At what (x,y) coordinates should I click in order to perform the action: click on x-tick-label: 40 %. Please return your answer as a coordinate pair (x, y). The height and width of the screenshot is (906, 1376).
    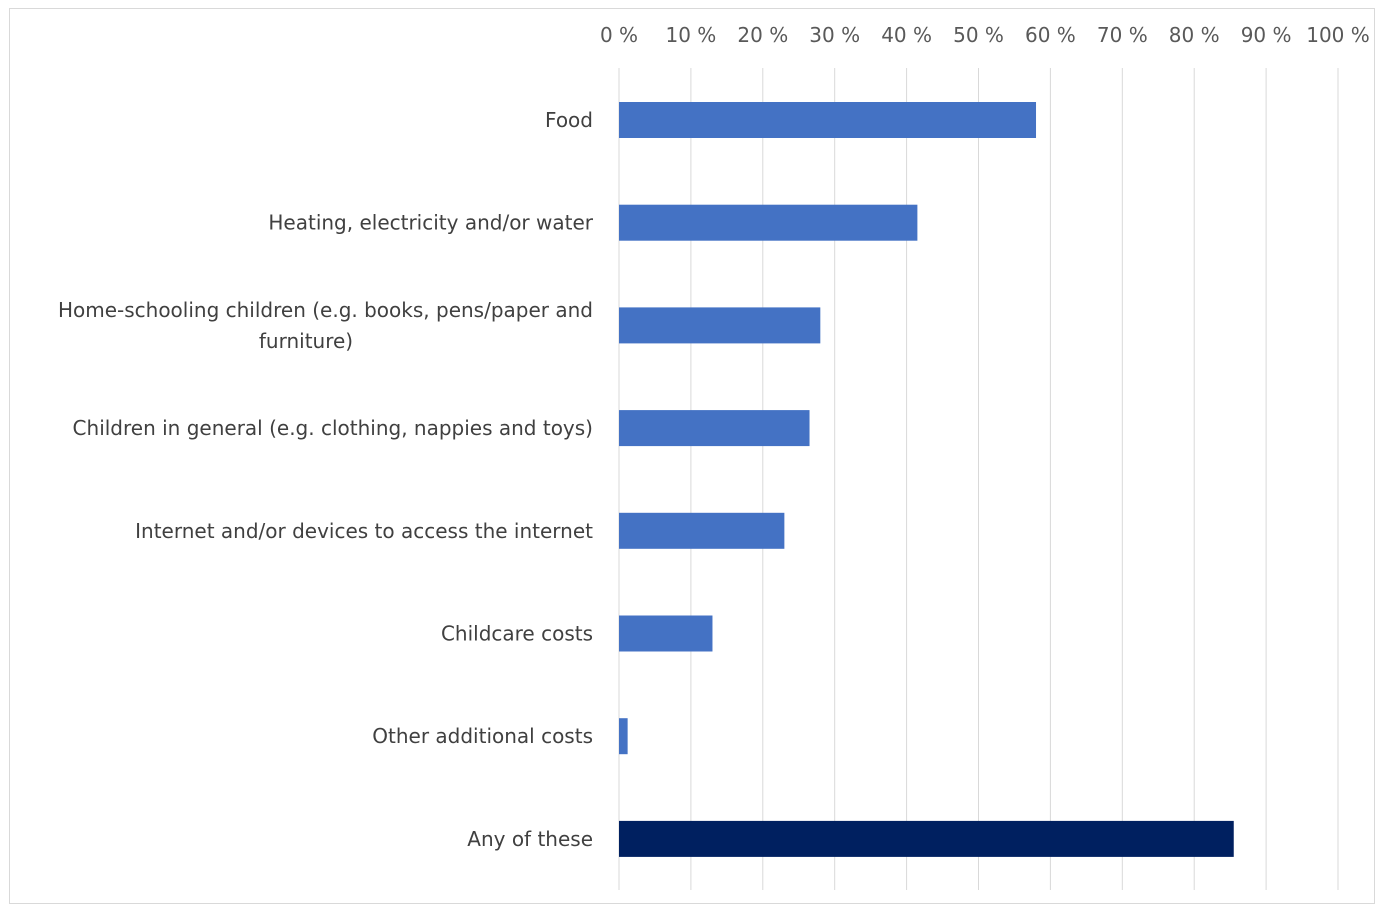
    Looking at the image, I should click on (906, 35).